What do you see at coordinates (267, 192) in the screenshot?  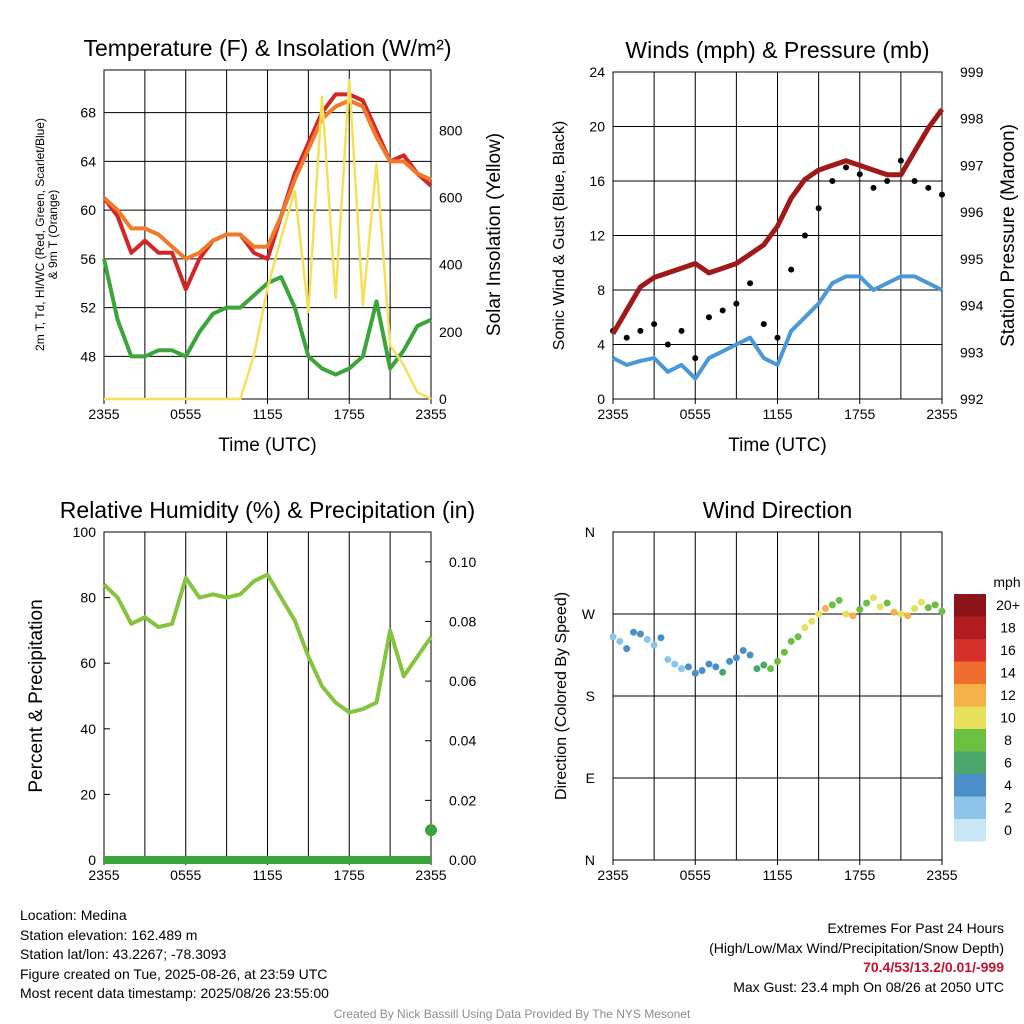 I see `2m-t-line` at bounding box center [267, 192].